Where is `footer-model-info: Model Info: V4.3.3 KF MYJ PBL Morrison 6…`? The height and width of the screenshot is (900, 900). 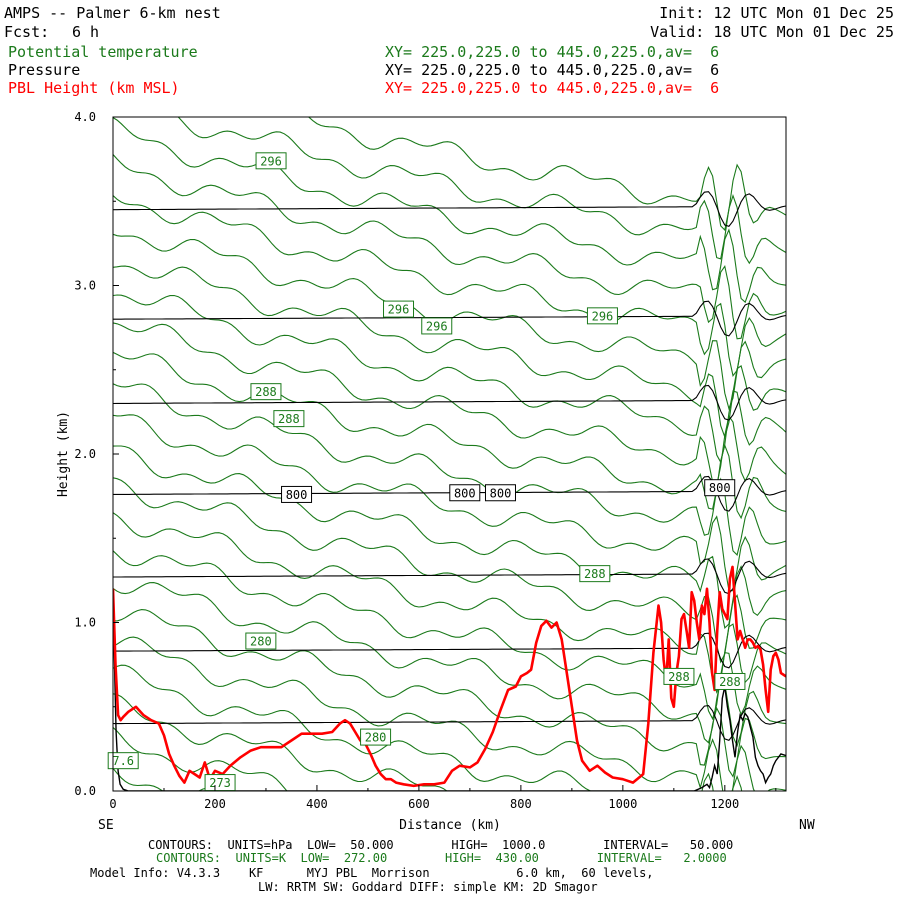 footer-model-info: Model Info: V4.3.3 KF MYJ PBL Morrison 6… is located at coordinates (372, 873).